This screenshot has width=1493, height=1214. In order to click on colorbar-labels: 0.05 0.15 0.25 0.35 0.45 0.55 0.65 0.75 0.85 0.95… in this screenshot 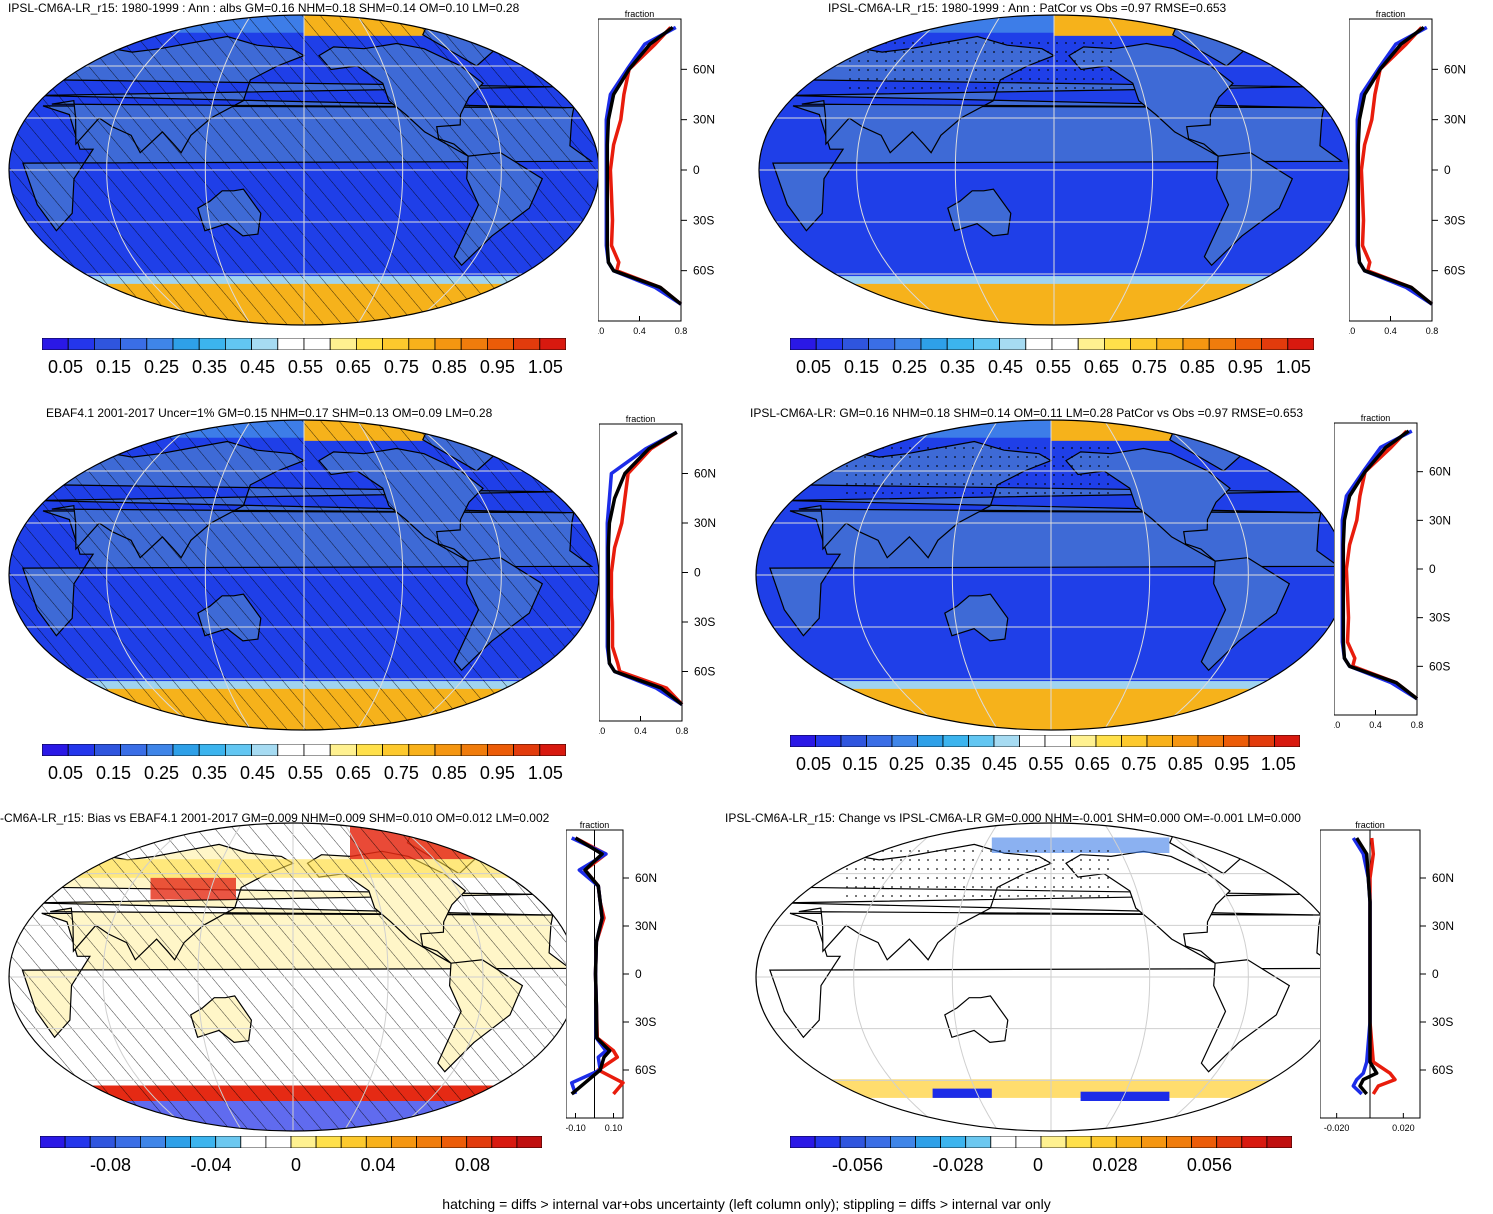, I will do `click(1053, 367)`.